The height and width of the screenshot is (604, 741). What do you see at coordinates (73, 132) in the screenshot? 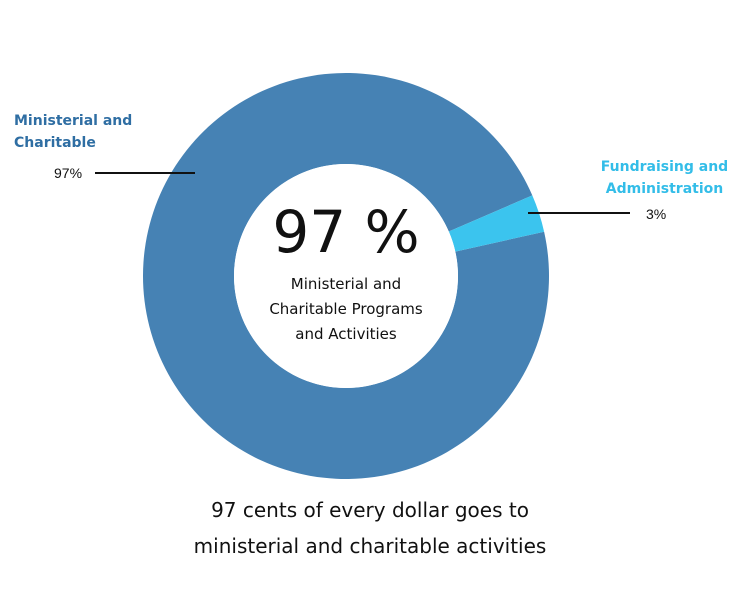
I see `label-ministerial-charitable: Ministerial and Charitable` at bounding box center [73, 132].